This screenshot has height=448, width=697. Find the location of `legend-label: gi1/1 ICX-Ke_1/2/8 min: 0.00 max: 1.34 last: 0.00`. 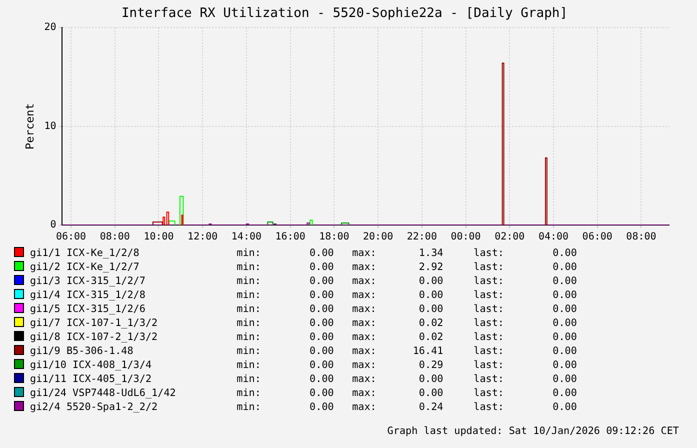

legend-label: gi1/1 ICX-Ke_1/2/8 min: 0.00 max: 1.34 last: 0.00 is located at coordinates (303, 253).